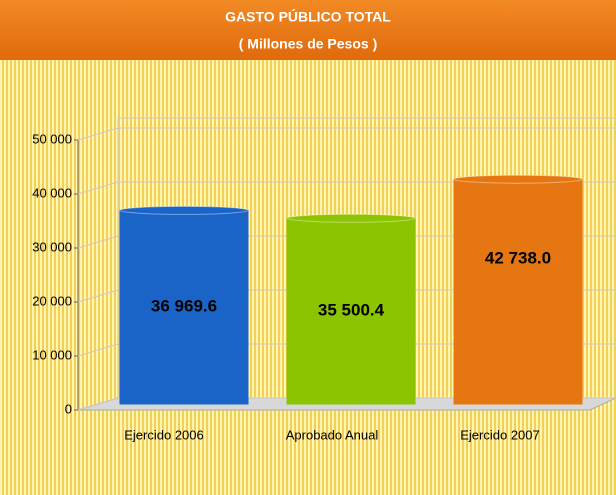 Image resolution: width=616 pixels, height=495 pixels. I want to click on data-label: 36 969.6, so click(184, 306).